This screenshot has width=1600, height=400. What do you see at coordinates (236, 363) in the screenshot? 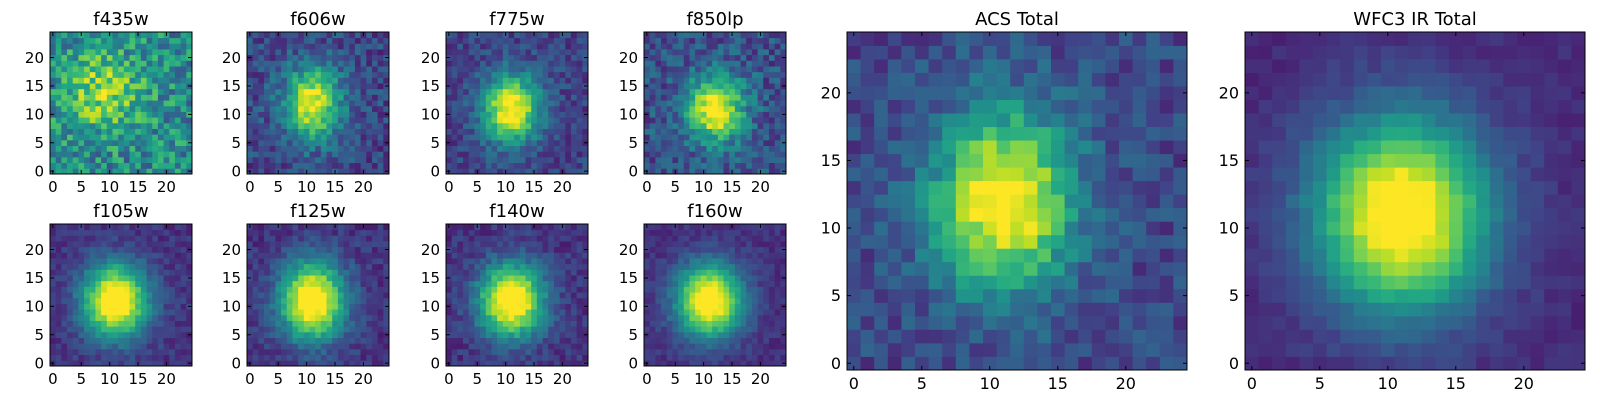
I see `y-tick-label: 0` at bounding box center [236, 363].